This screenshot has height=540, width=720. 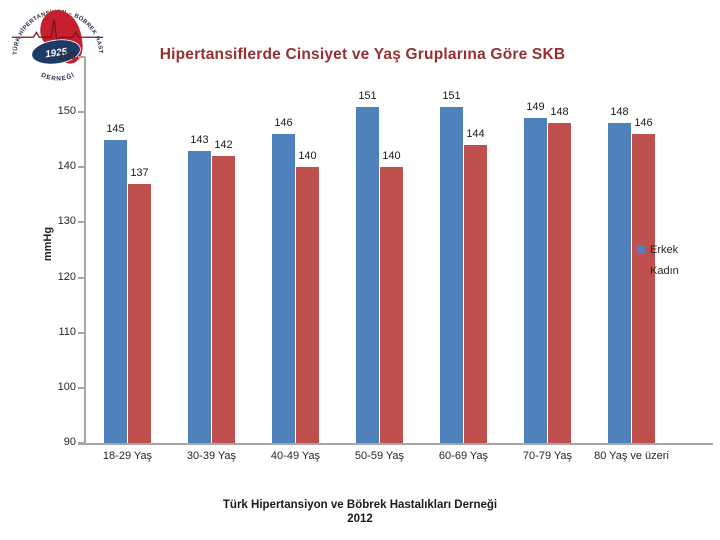 I want to click on y-axis-tick-label: 150, so click(x=66, y=111).